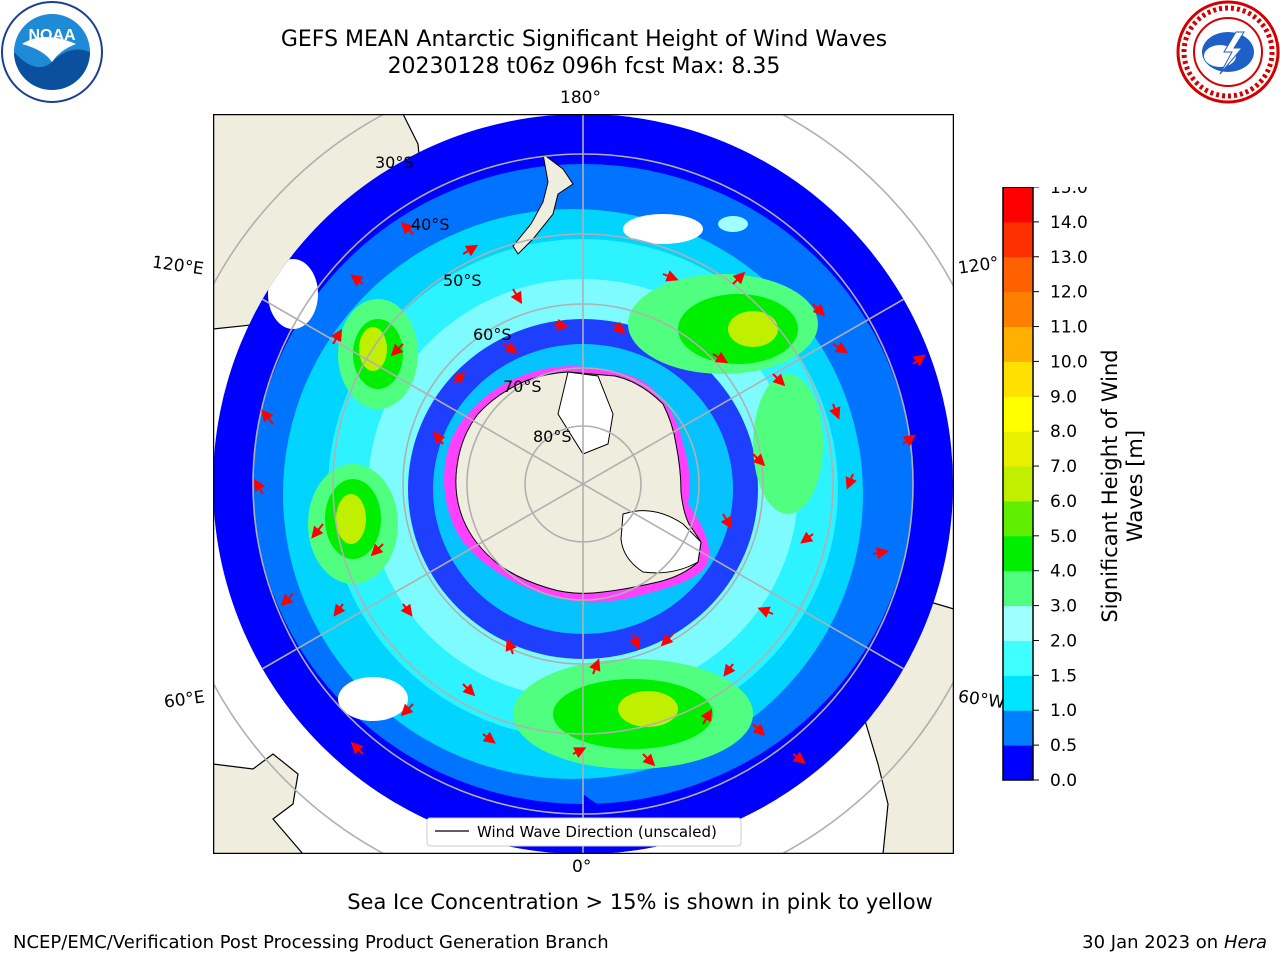 The image size is (1280, 960). Describe the element at coordinates (394, 162) in the screenshot. I see `lat-label-30s: 30°S` at that location.